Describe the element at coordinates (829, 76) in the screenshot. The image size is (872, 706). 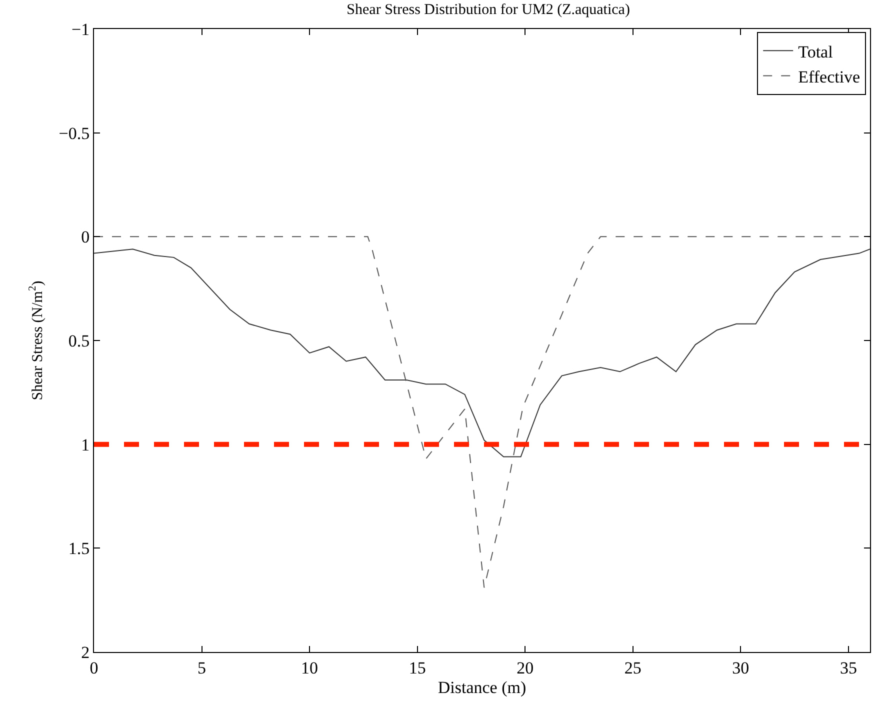
I see `legend-label: Effective` at that location.